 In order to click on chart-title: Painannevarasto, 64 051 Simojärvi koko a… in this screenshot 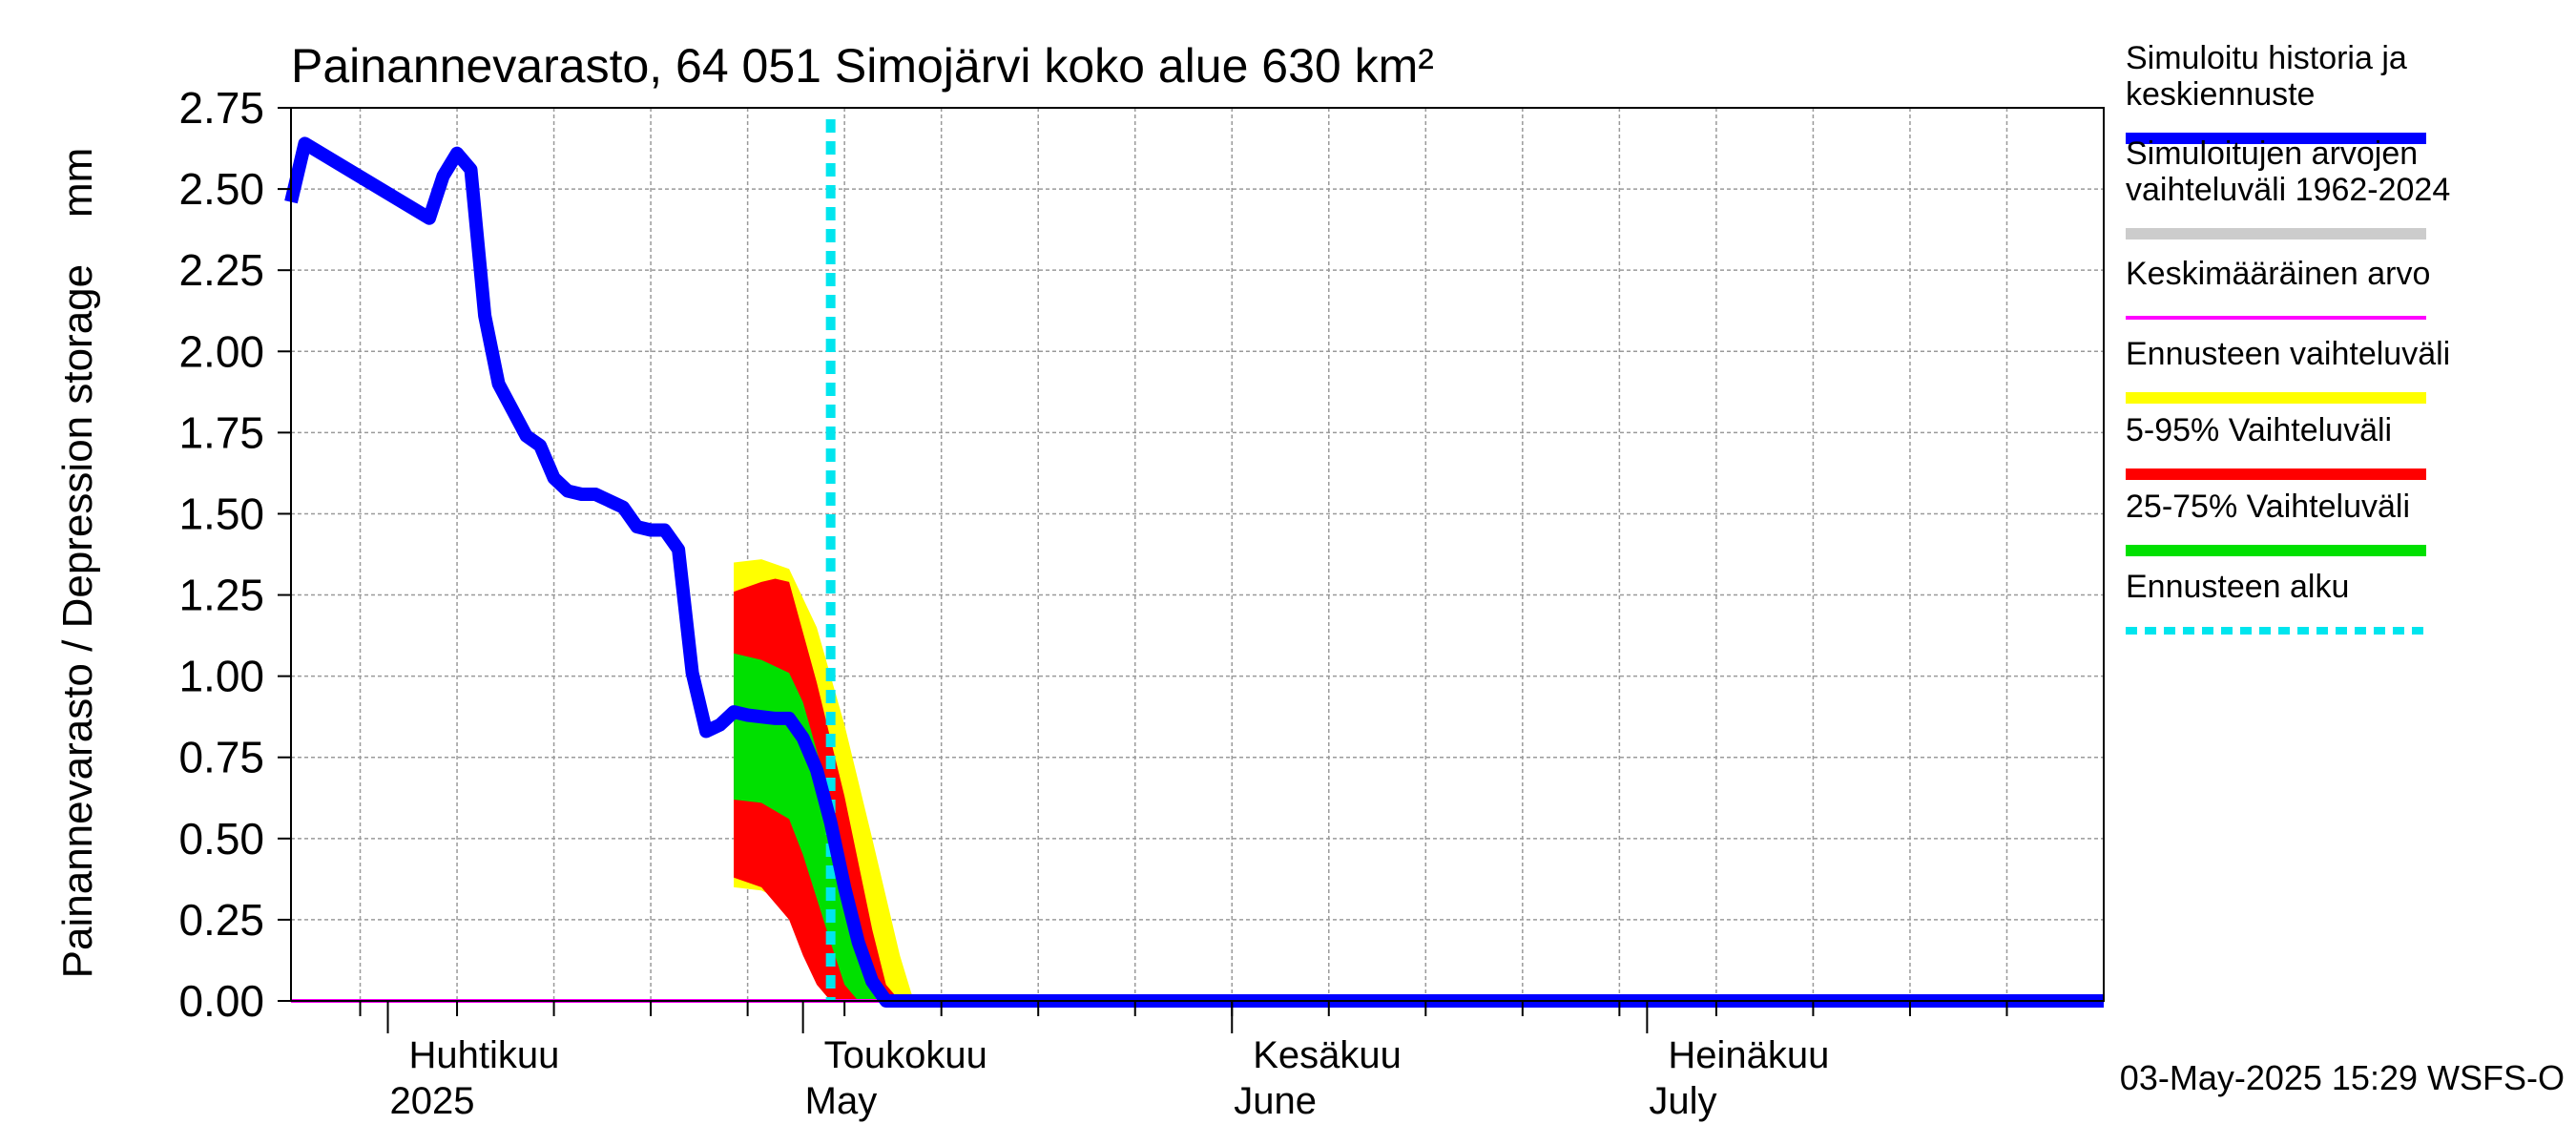, I will do `click(862, 66)`.